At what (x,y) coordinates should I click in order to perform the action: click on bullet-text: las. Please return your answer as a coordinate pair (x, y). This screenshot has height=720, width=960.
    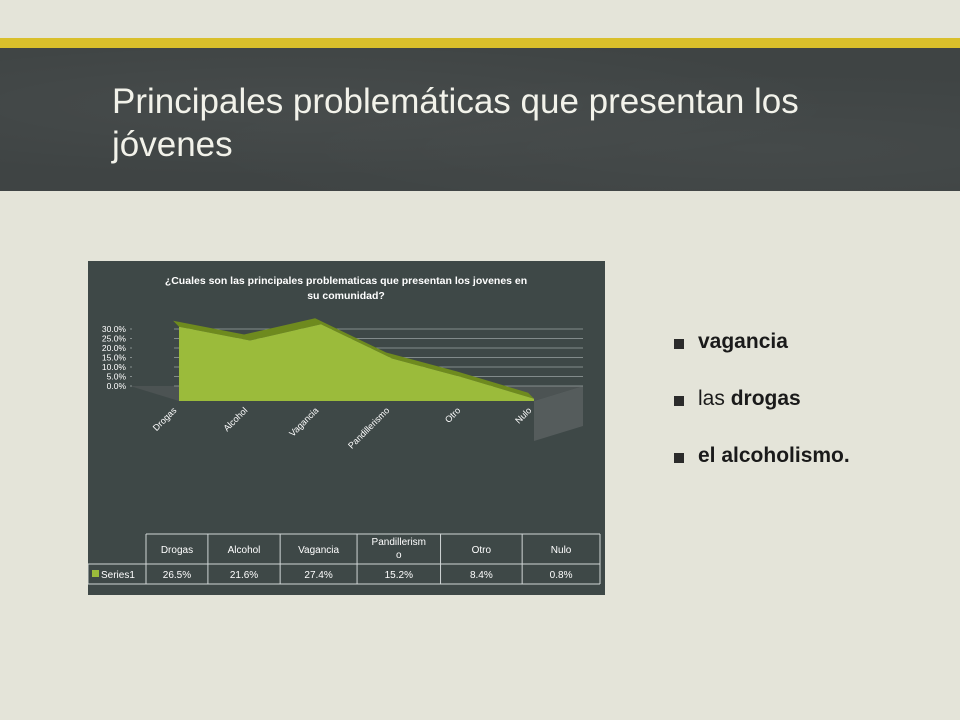
    Looking at the image, I should click on (714, 398).